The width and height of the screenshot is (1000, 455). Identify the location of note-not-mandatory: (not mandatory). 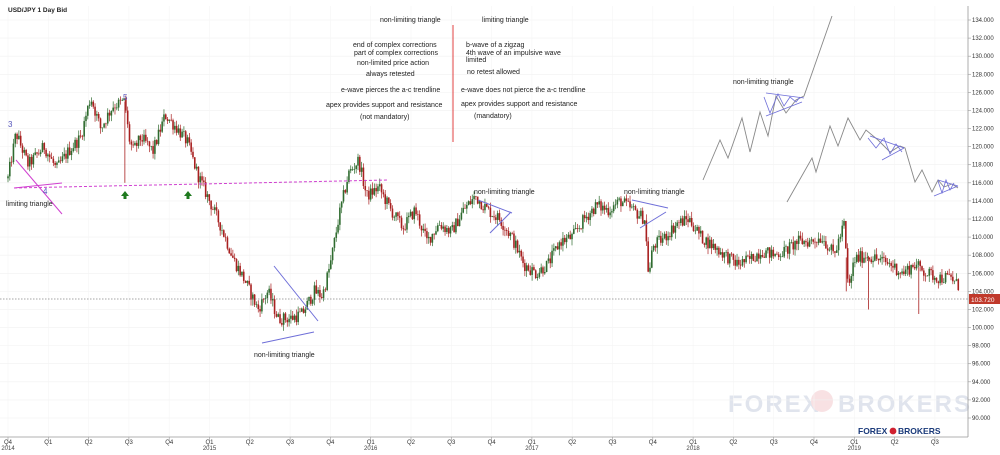
(384, 117).